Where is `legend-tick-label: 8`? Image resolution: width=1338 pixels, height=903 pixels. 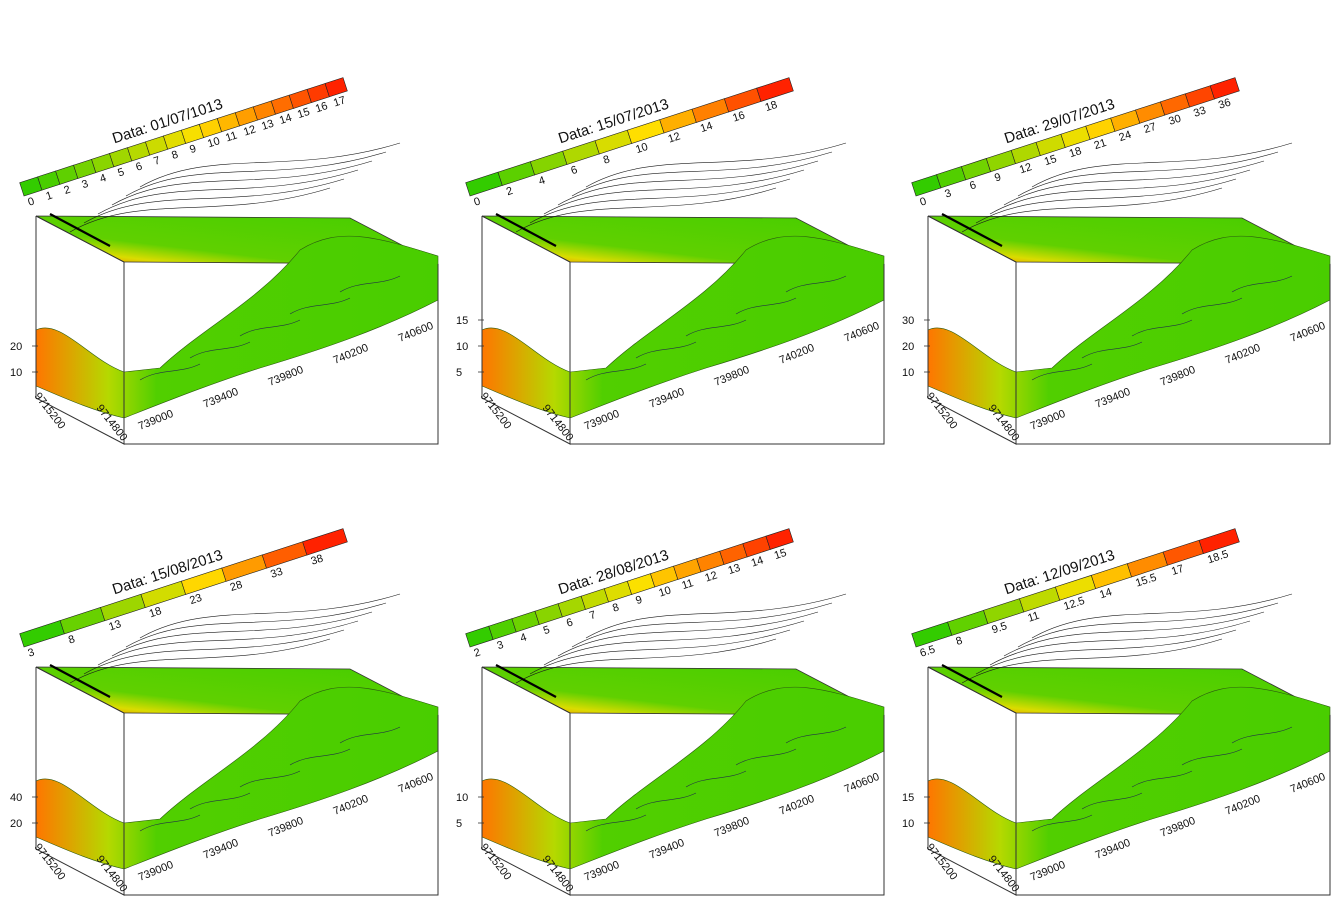 legend-tick-label: 8 is located at coordinates (607, 159).